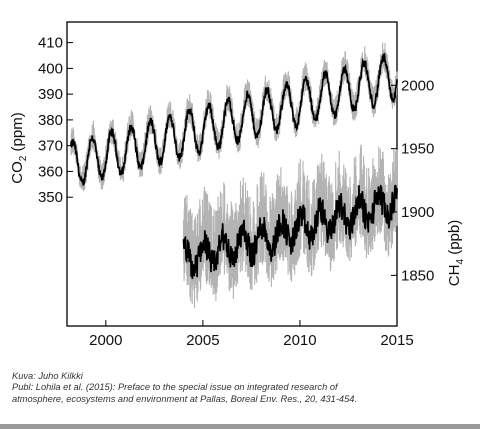 This screenshot has height=429, width=480. I want to click on right-axis-title: CH4 (ppb), so click(456, 253).